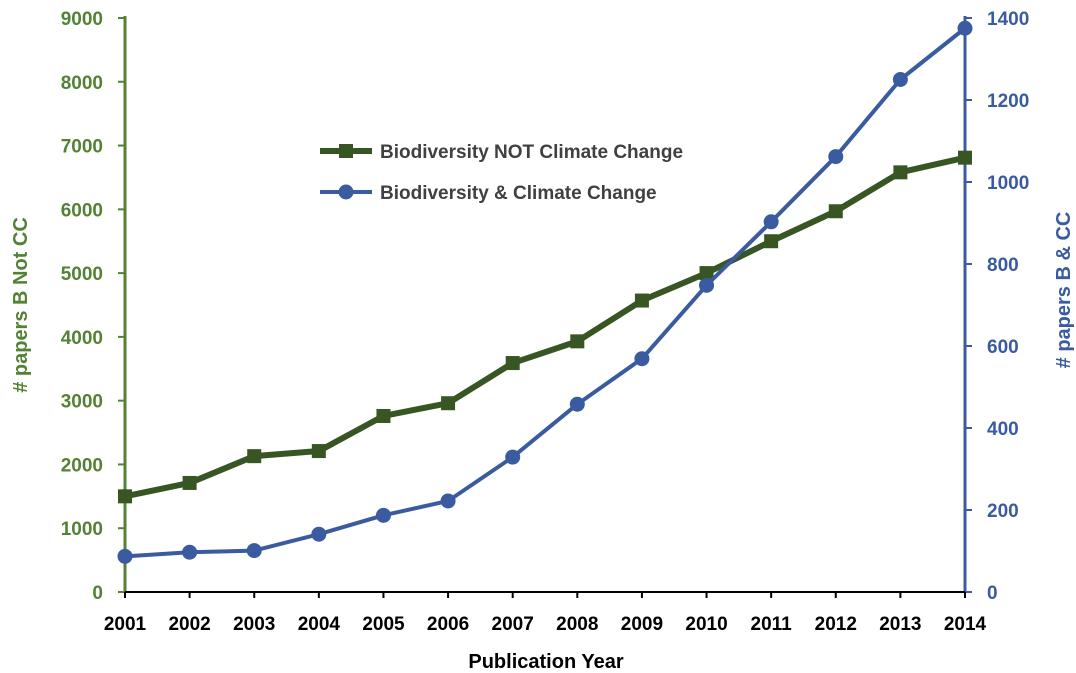  Describe the element at coordinates (125, 624) in the screenshot. I see `x-tick-label: 2001` at that location.